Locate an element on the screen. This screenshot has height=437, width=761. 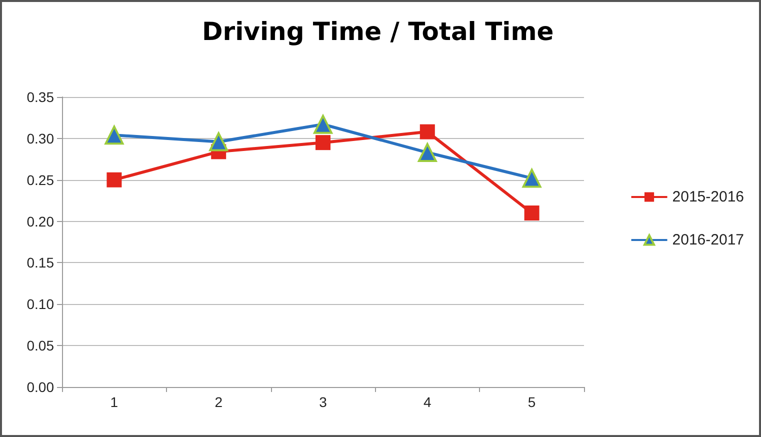
y-tick-label: 0.35 is located at coordinates (40, 97).